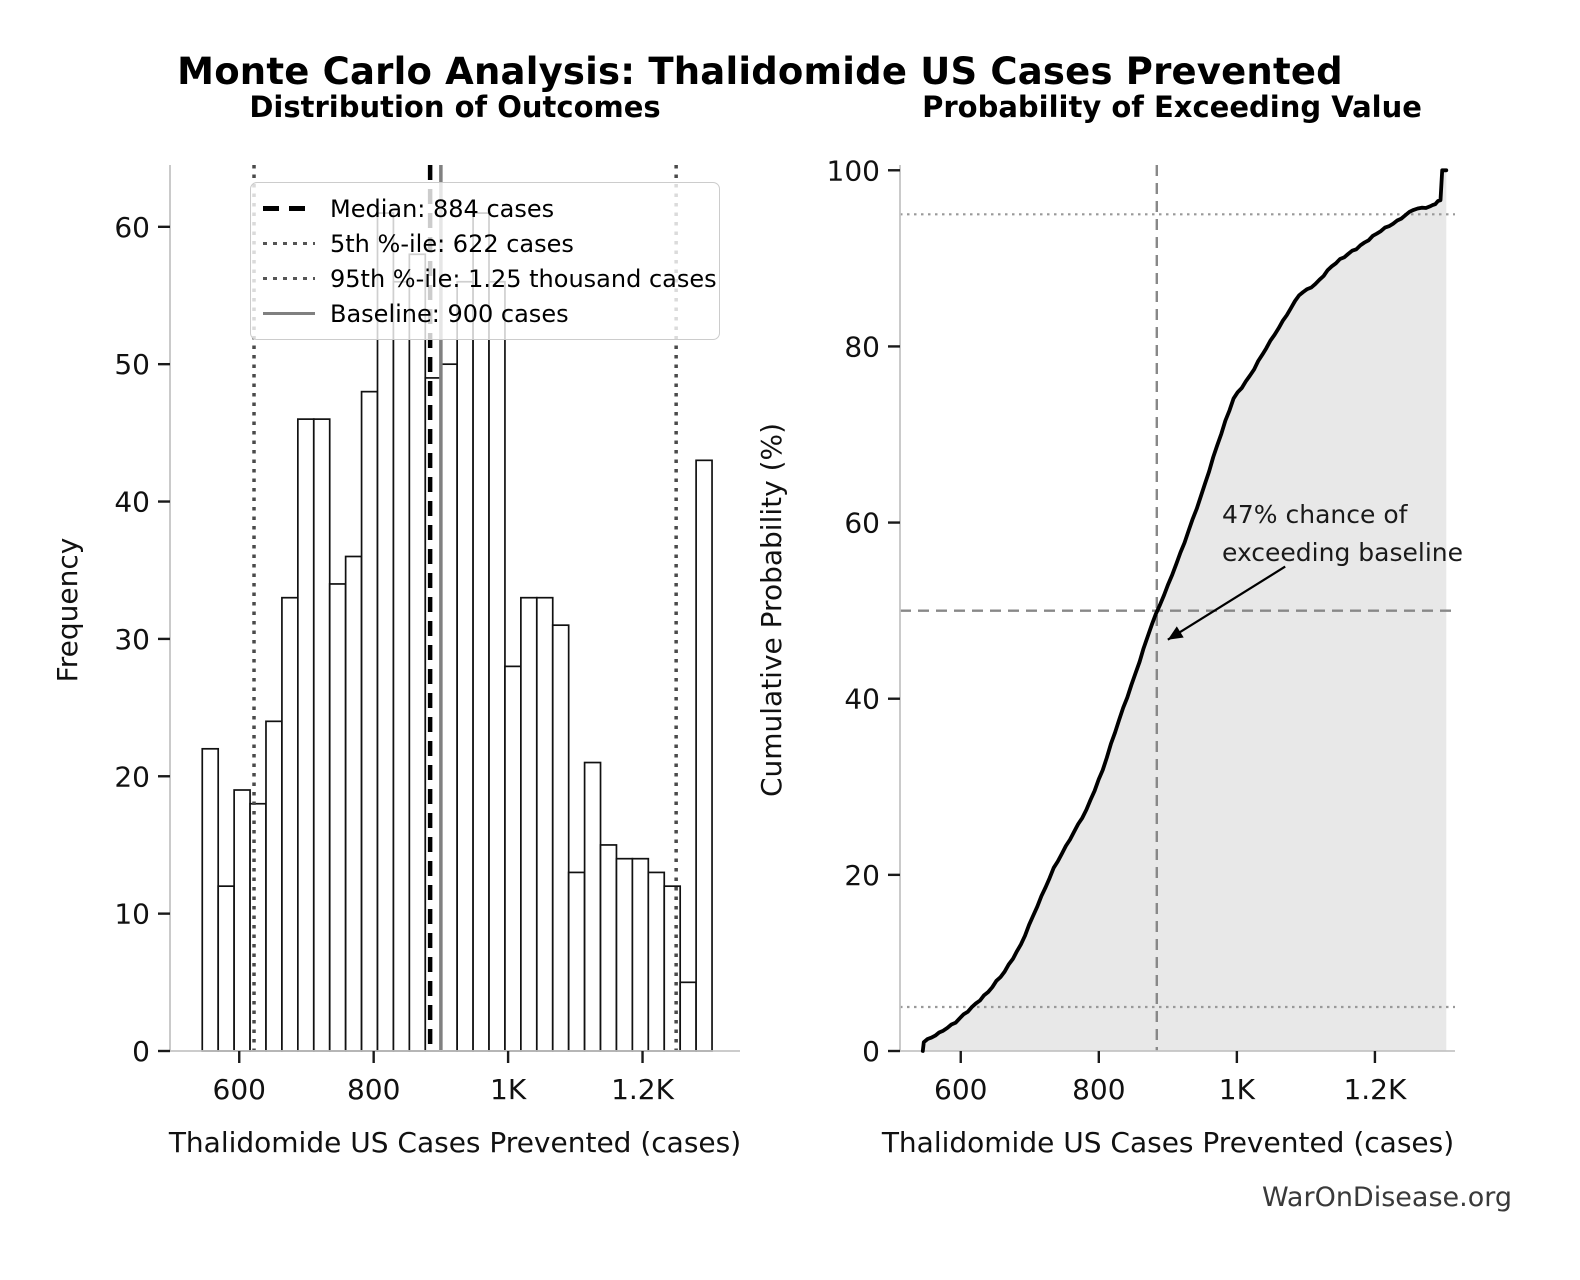 The width and height of the screenshot is (1580, 1280). I want to click on histogram-x-axis-label: Thalidomide US Cases Prevented (cases), so click(455, 1142).